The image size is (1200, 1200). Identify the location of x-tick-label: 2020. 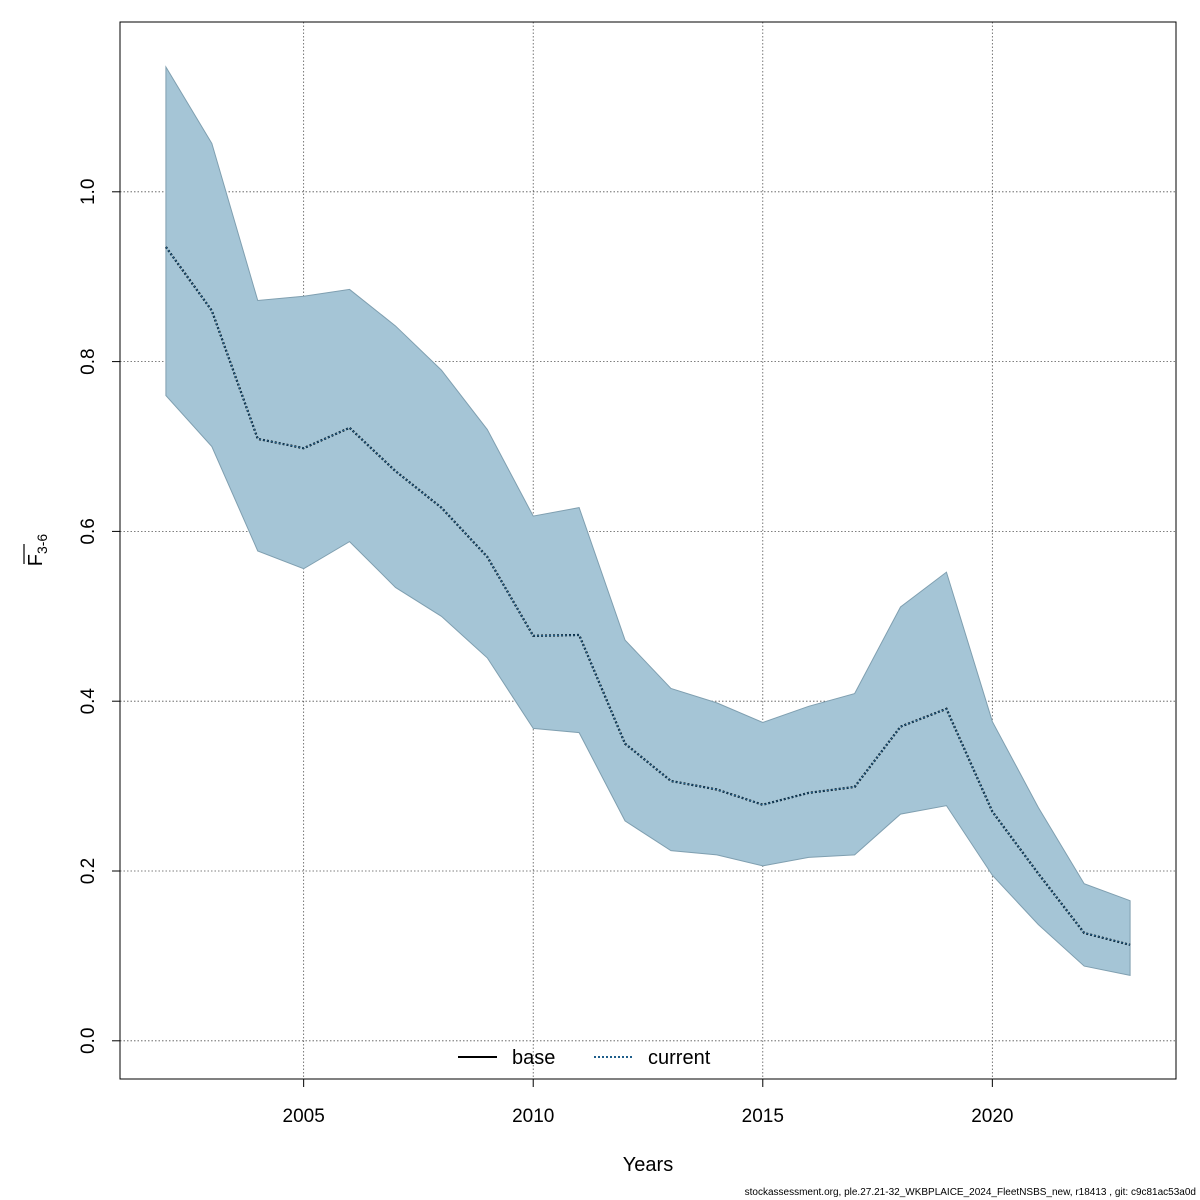
(992, 1116).